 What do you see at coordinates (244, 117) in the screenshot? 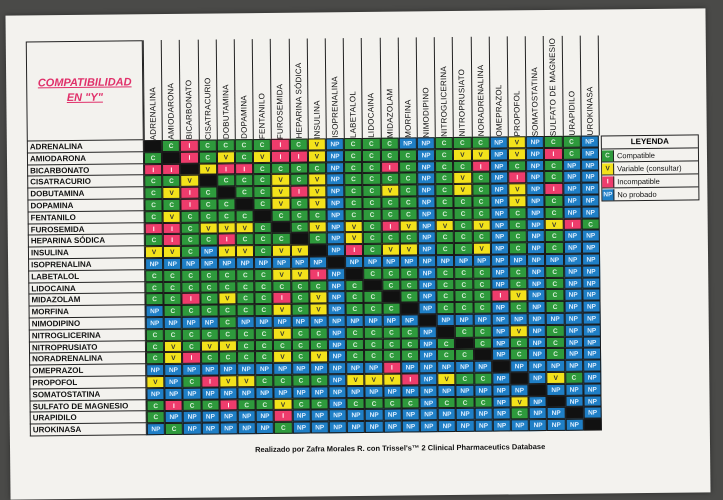
I see `column-header-label: DOPAMINA` at bounding box center [244, 117].